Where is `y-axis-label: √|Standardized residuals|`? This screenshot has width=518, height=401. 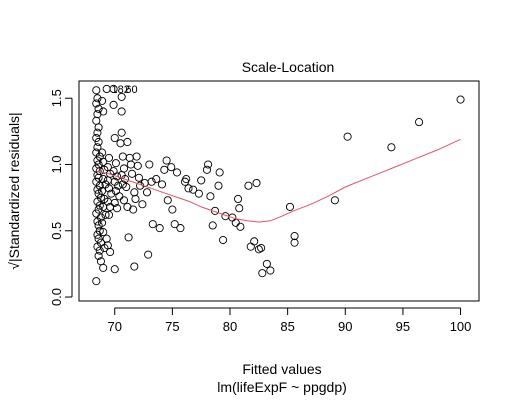
y-axis-label: √|Standardized residuals| is located at coordinates (14, 190).